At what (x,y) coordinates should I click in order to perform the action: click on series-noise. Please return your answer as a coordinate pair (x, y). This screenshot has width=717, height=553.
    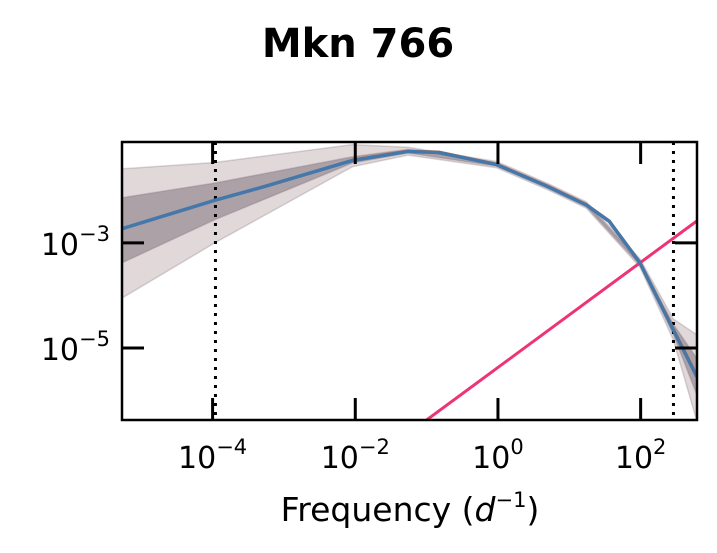
    Looking at the image, I should click on (561, 319).